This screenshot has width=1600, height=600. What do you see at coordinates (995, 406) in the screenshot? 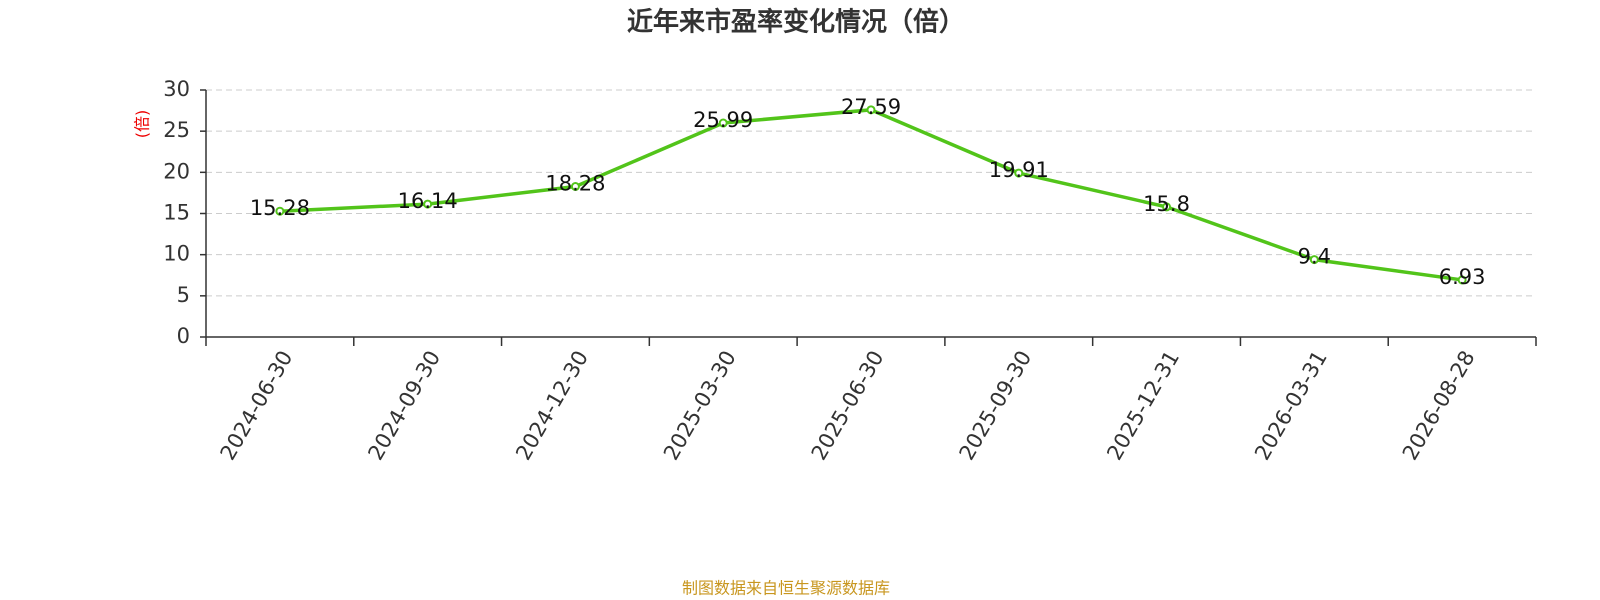
I see `x-tick-label: 2025-09-30` at bounding box center [995, 406].